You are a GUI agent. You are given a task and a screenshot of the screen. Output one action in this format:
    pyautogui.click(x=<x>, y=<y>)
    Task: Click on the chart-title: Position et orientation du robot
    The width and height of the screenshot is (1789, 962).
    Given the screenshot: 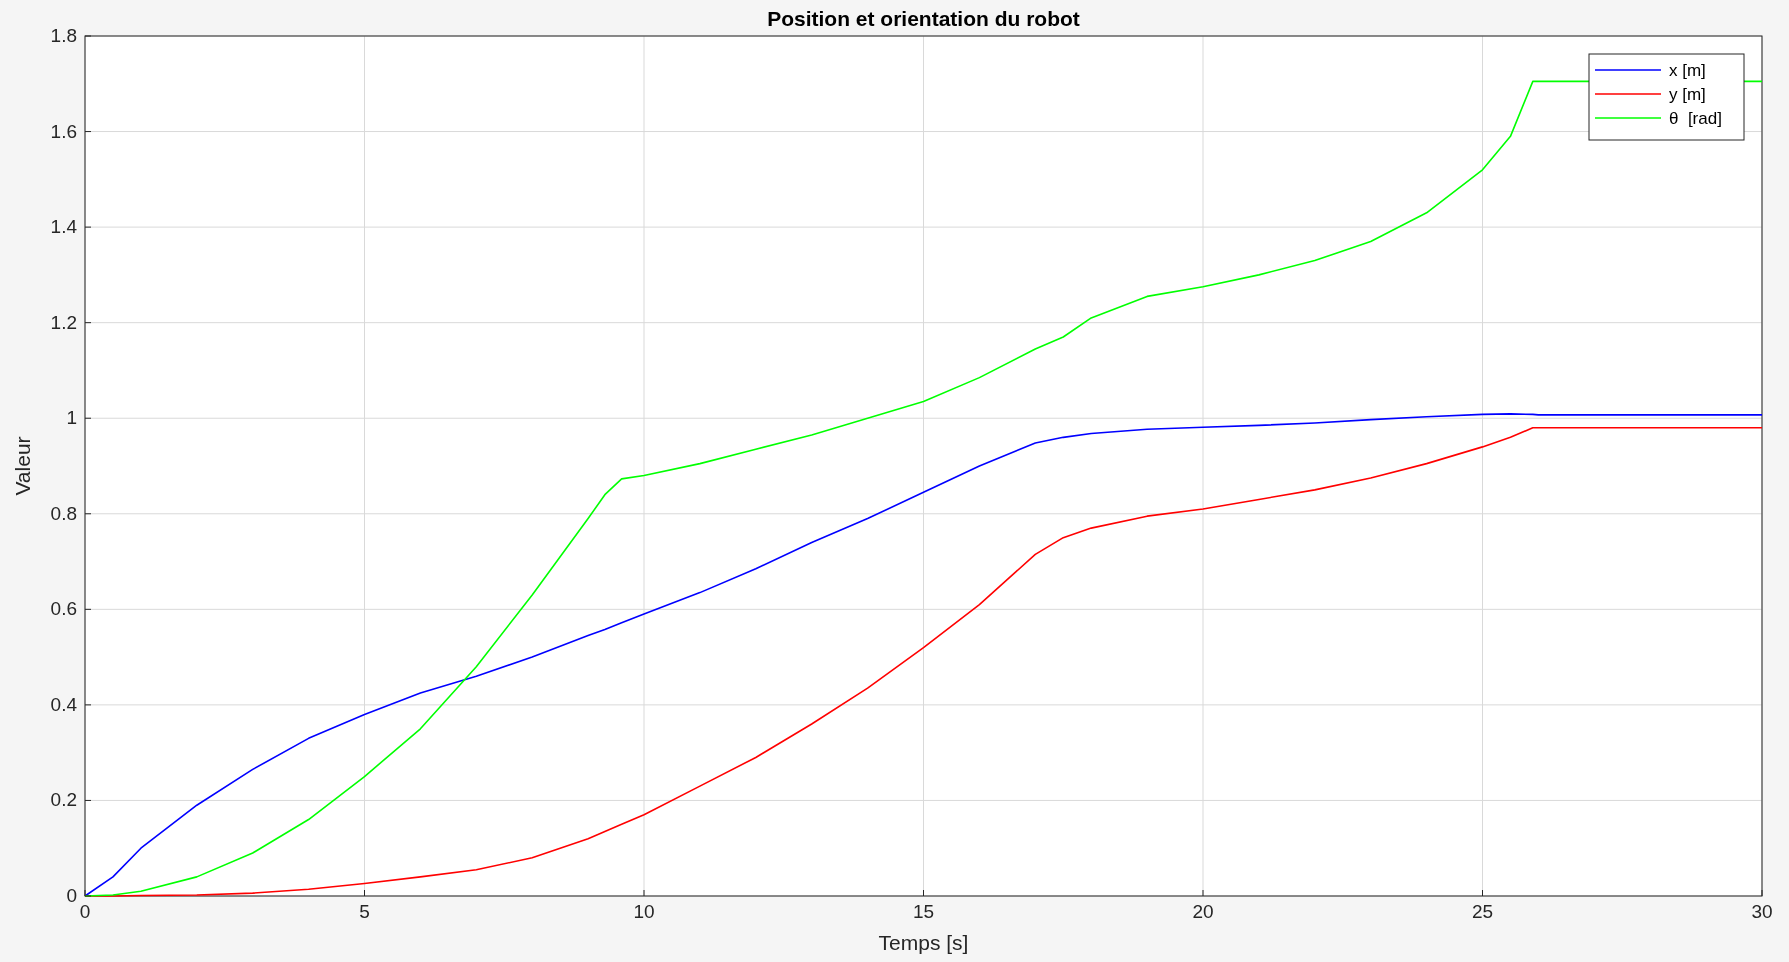 What is the action you would take?
    pyautogui.click(x=923, y=18)
    